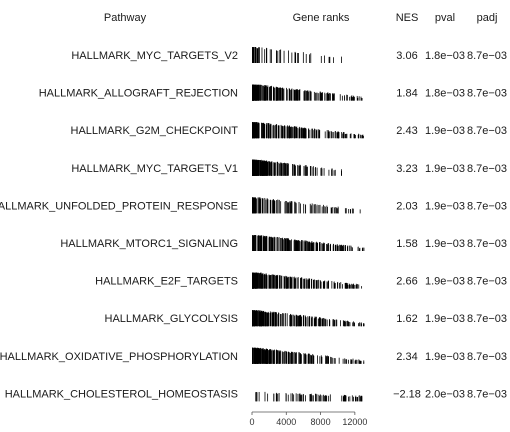 The width and height of the screenshot is (510, 432). Describe the element at coordinates (445, 18) in the screenshot. I see `header-pval: pval` at that location.